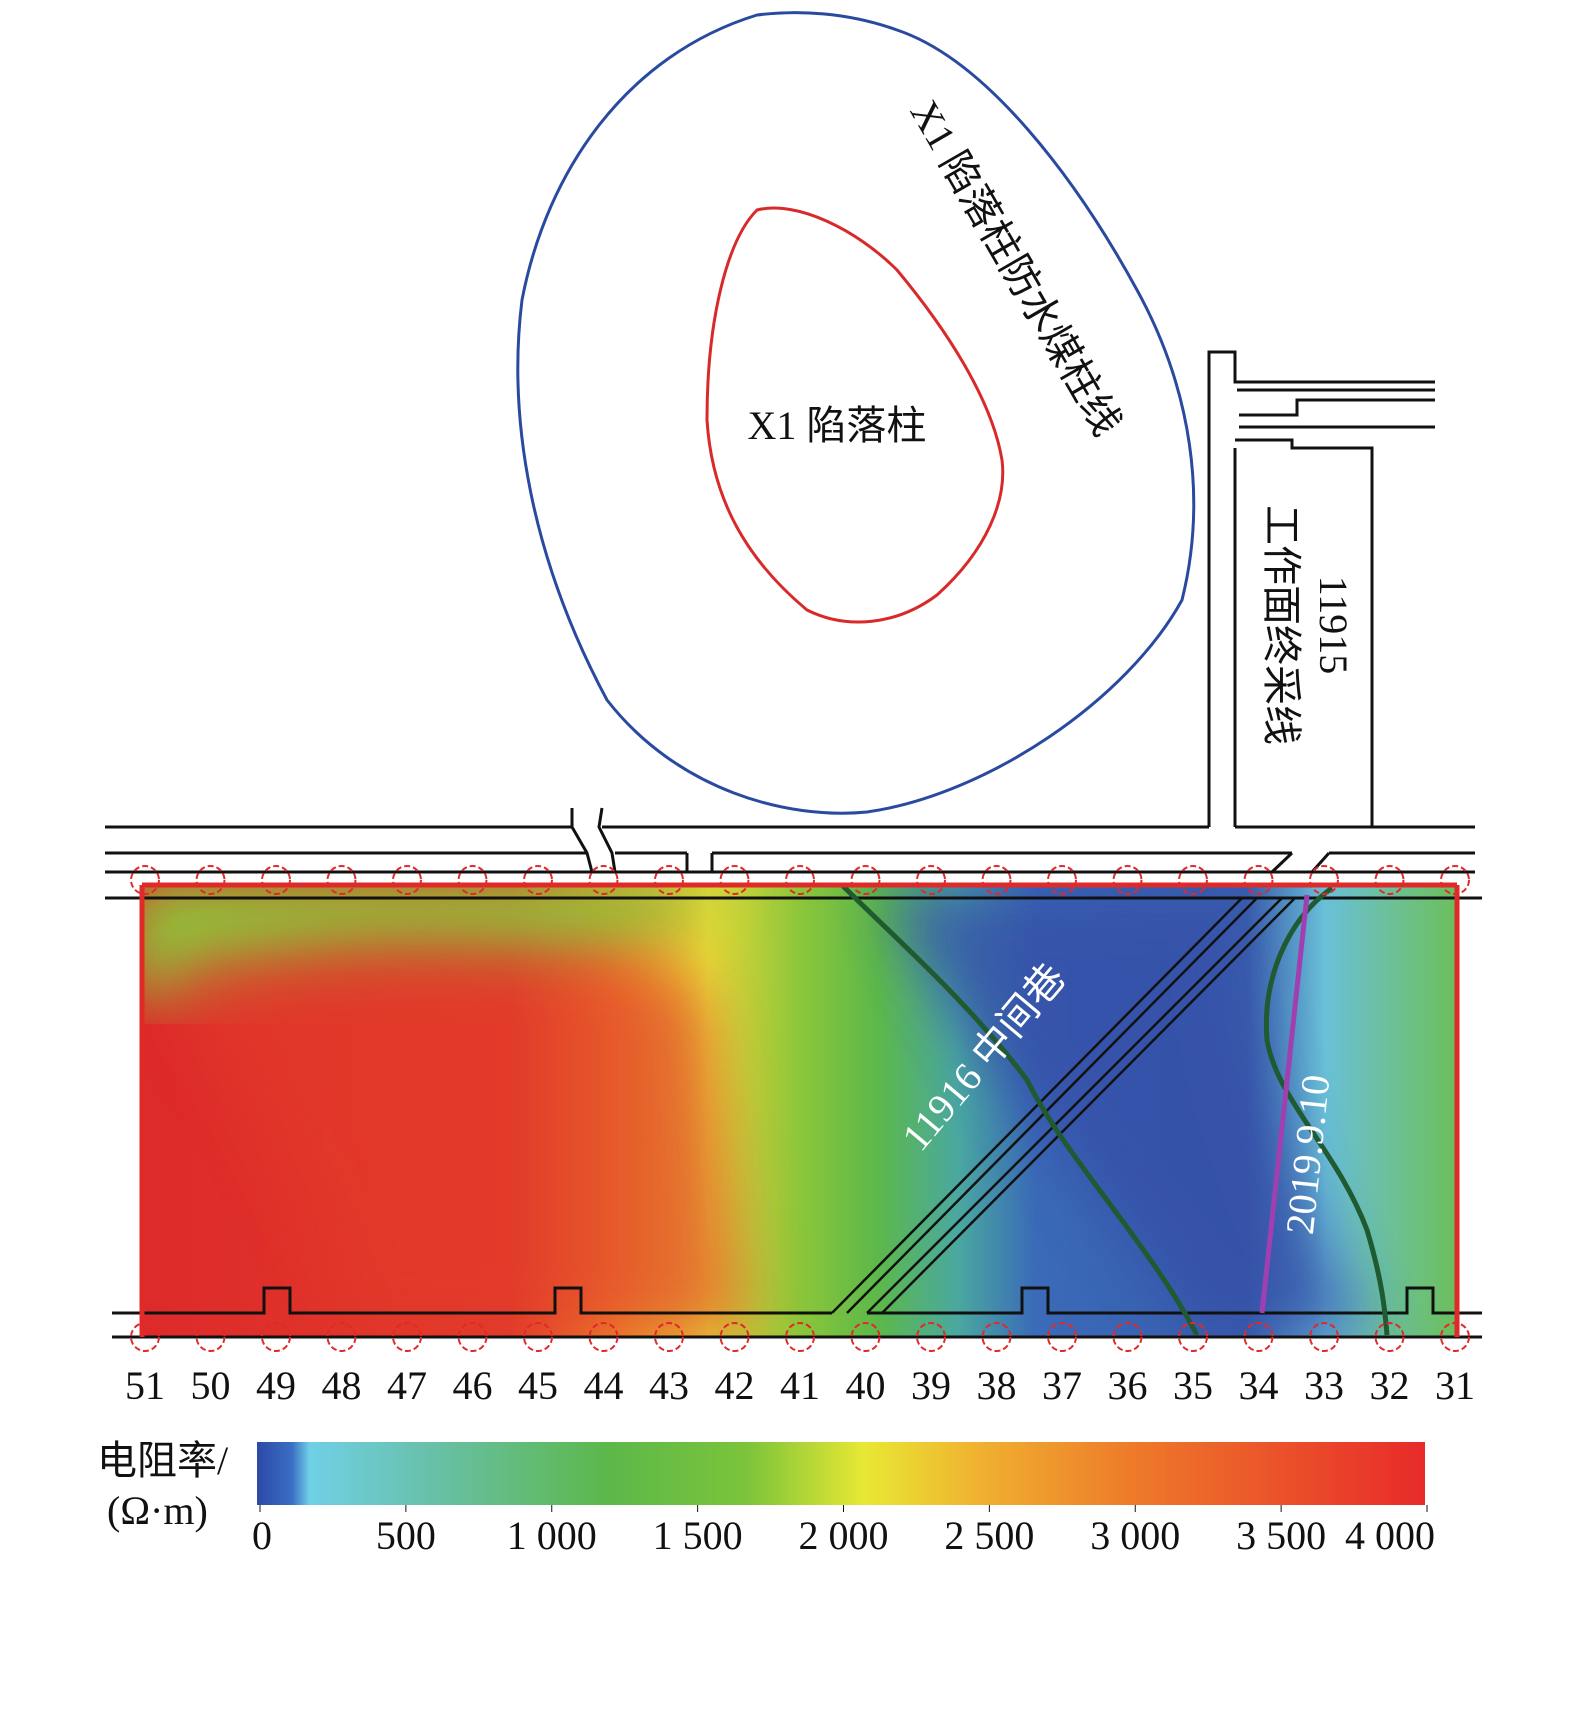 This screenshot has width=1575, height=1724. I want to click on colorbar-title: 电阻率/, so click(163, 1460).